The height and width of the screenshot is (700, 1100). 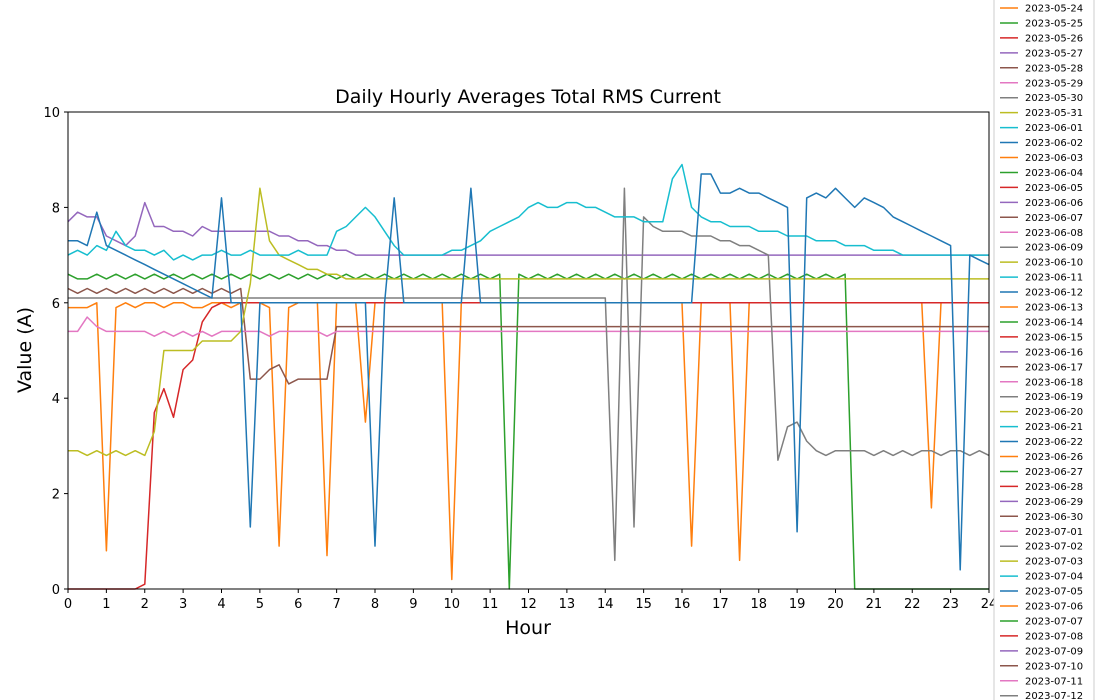 I want to click on legend-label: 2023-06-10, so click(x=1054, y=263).